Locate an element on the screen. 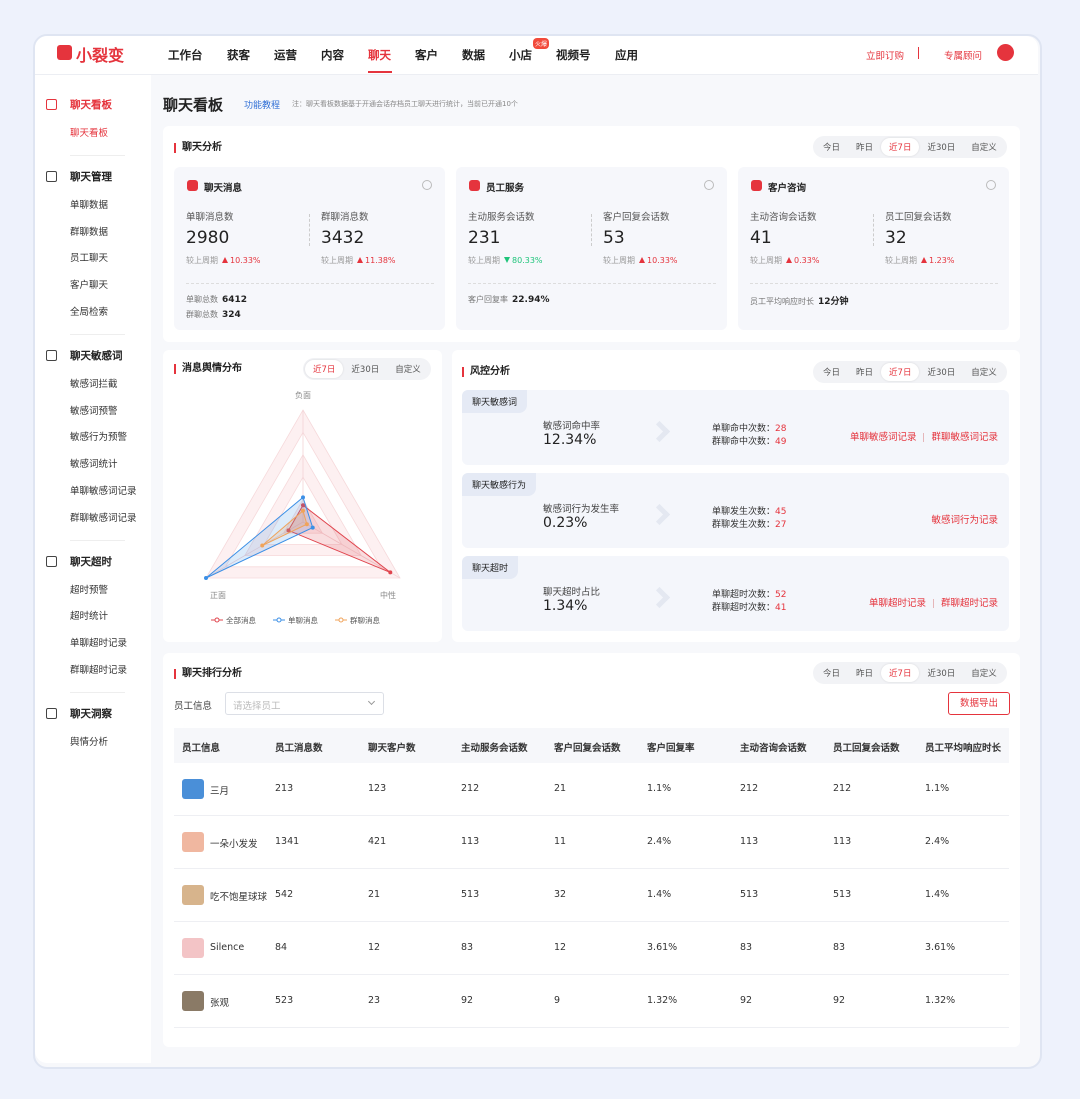 This screenshot has height=1099, width=1080. menu-group: 聊天超时 is located at coordinates (91, 561).